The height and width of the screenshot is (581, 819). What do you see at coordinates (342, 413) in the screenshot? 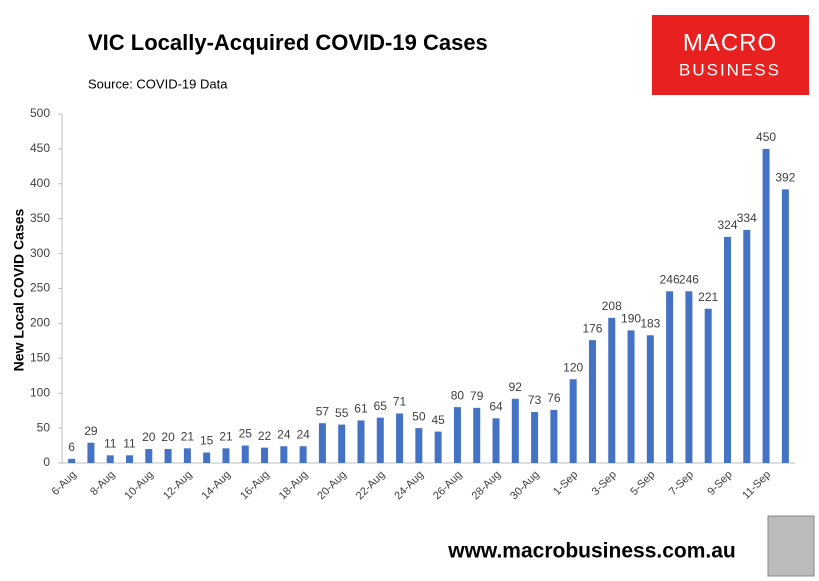
I see `data-label: 55` at bounding box center [342, 413].